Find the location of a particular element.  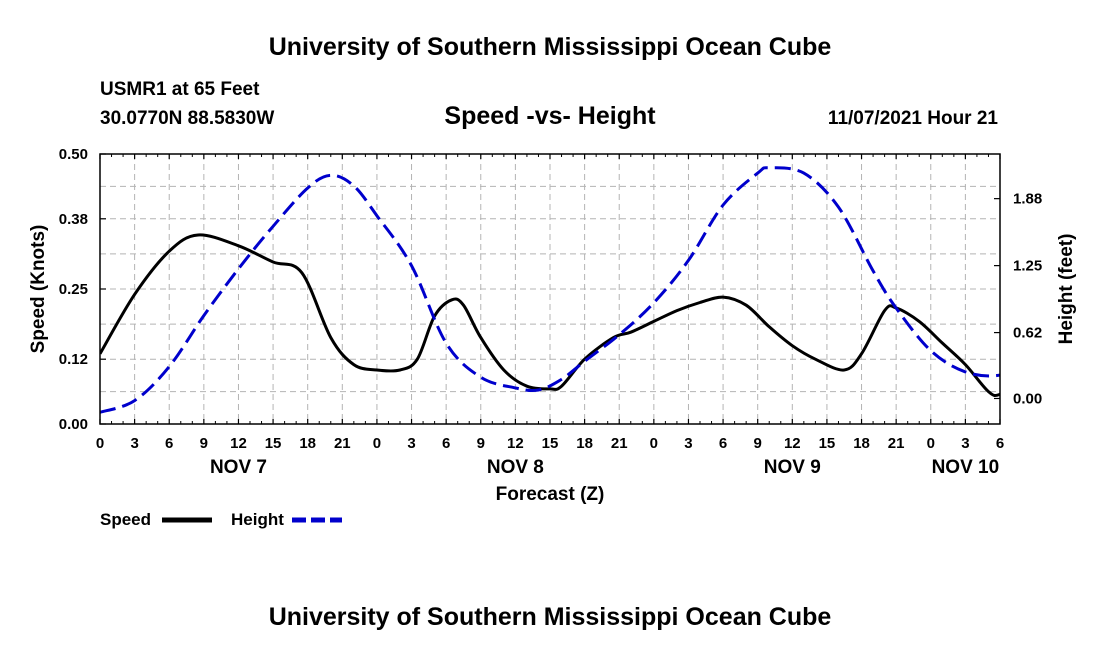

day-label: NOV 9 is located at coordinates (792, 467).